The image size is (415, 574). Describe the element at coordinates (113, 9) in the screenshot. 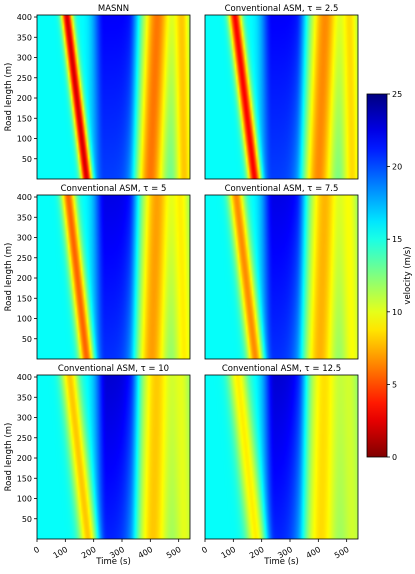

I see `panel-title: MASNN` at that location.